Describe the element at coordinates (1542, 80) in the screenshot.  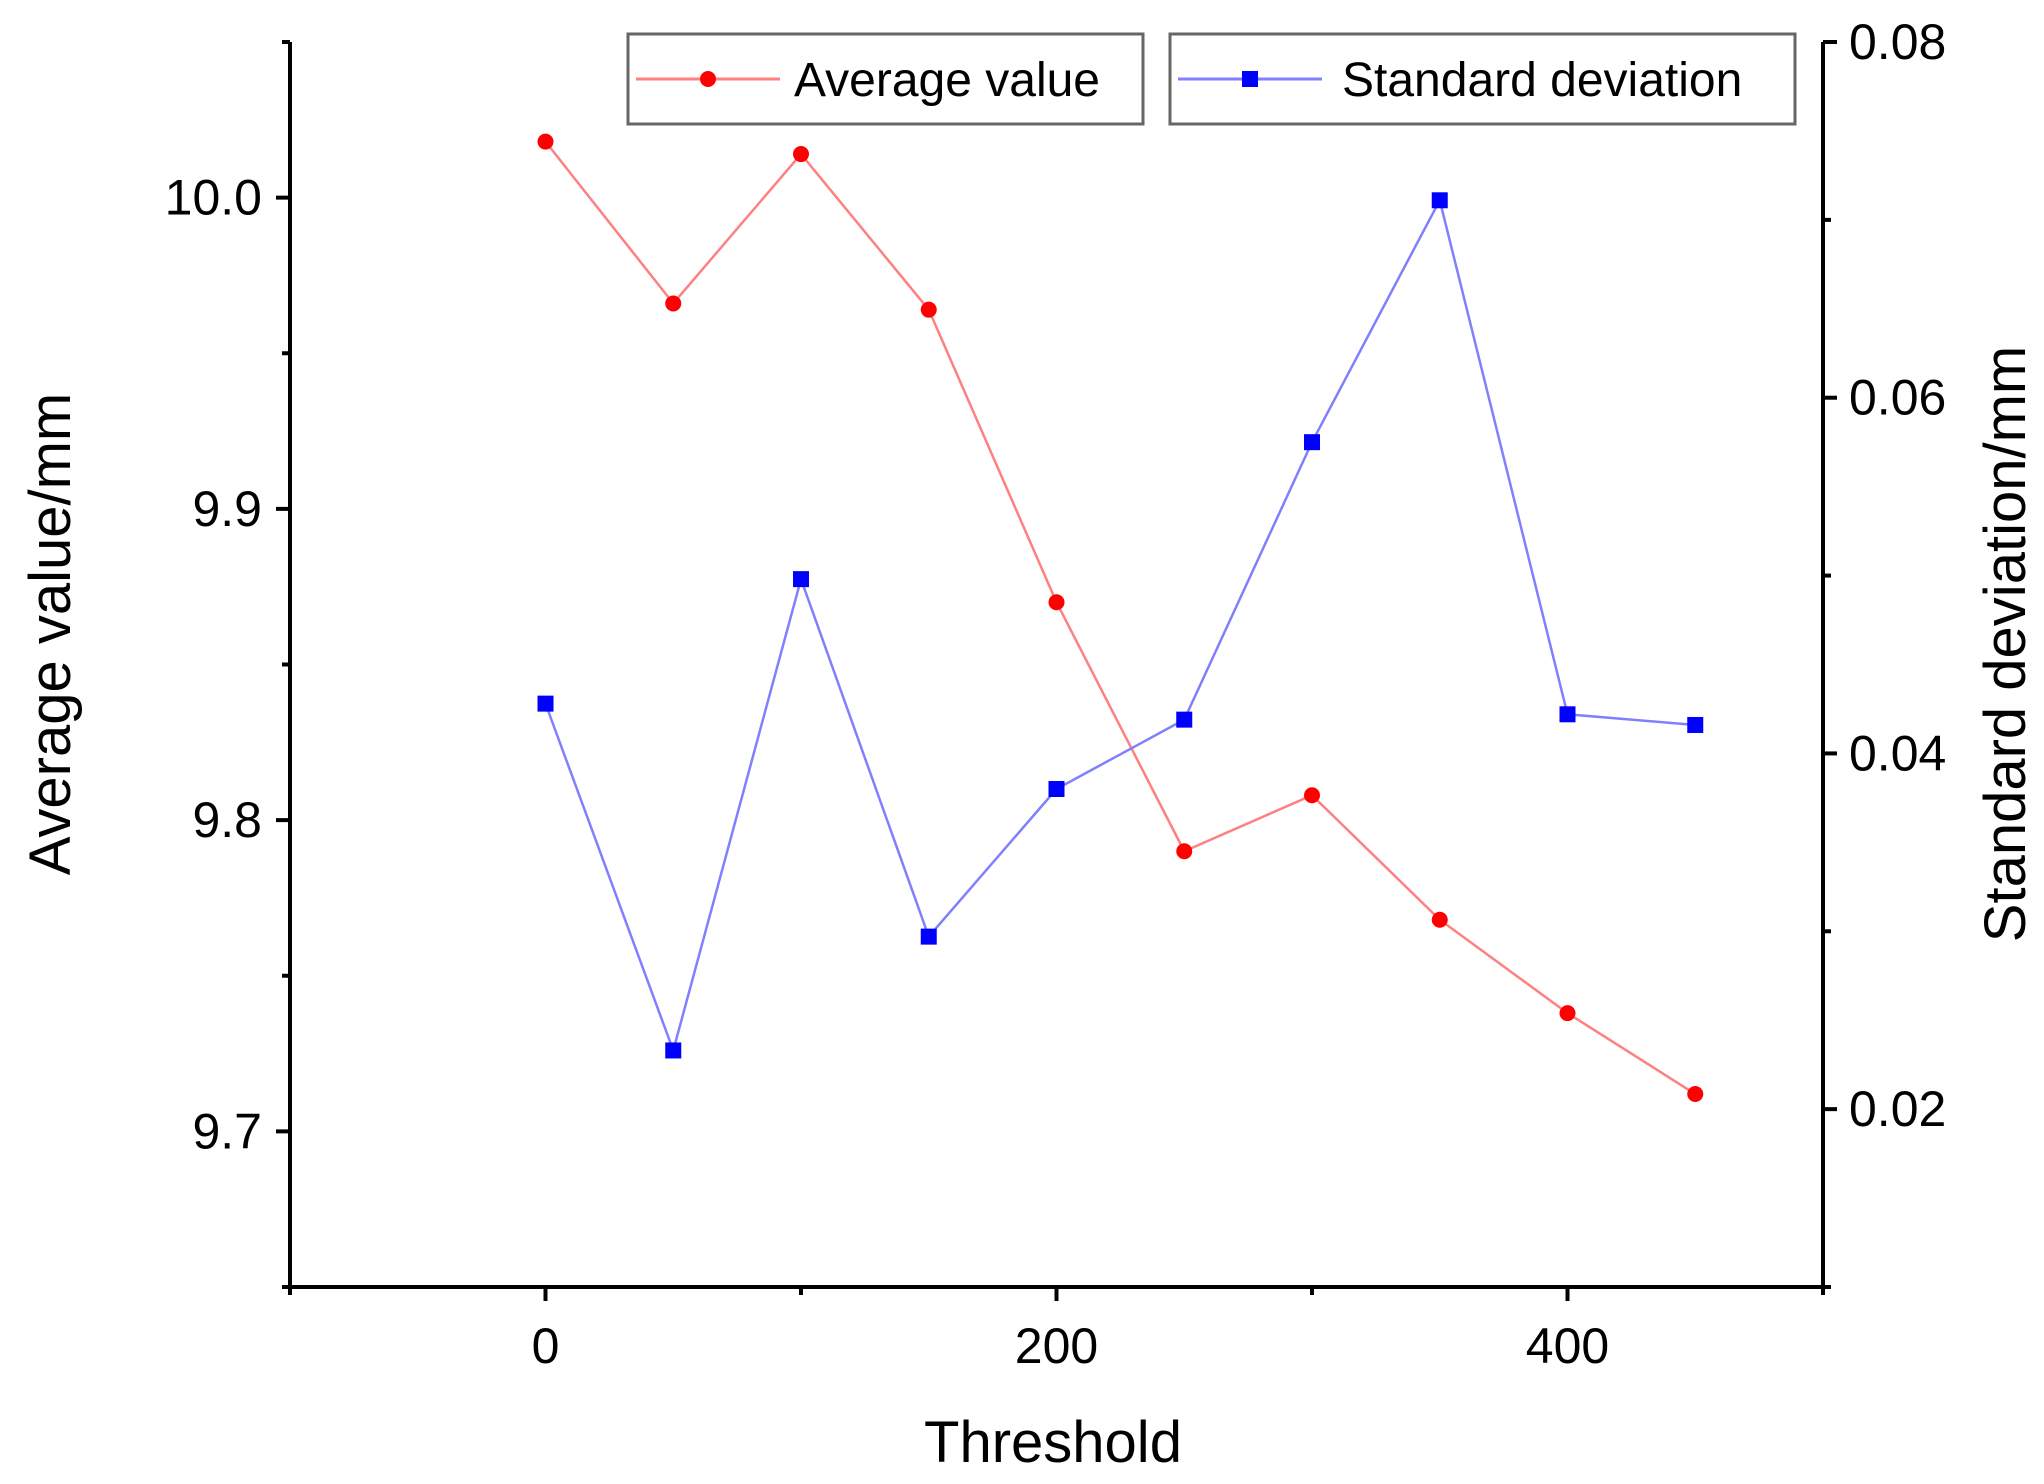
I see `legend-label-std: Standard deviation` at that location.